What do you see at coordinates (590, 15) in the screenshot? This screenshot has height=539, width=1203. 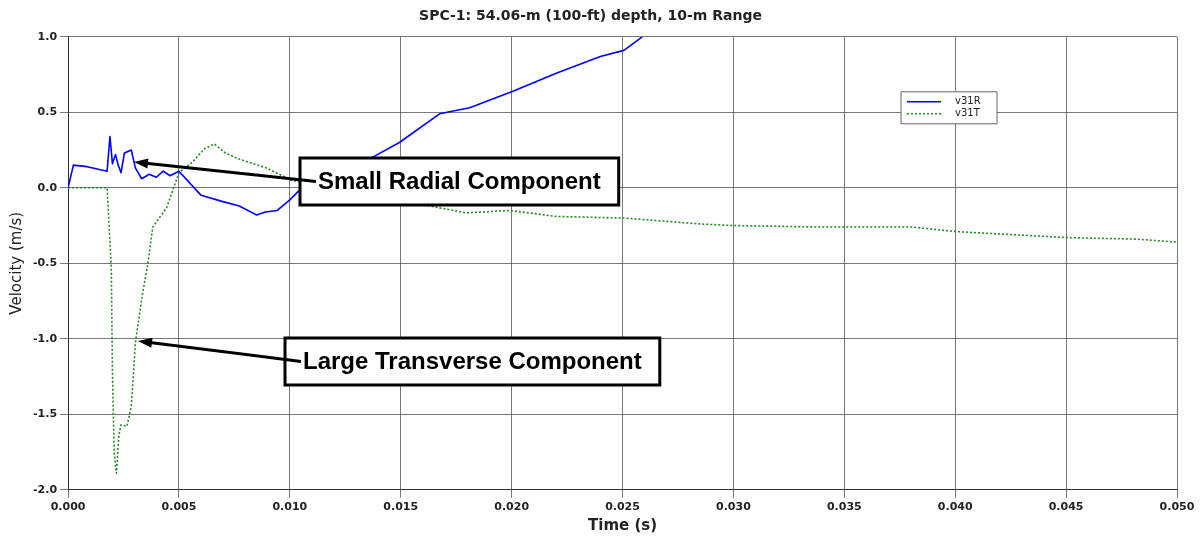 I see `chart-title: SPC-1: 54.06-m (100-ft) depth, 10-m Range` at bounding box center [590, 15].